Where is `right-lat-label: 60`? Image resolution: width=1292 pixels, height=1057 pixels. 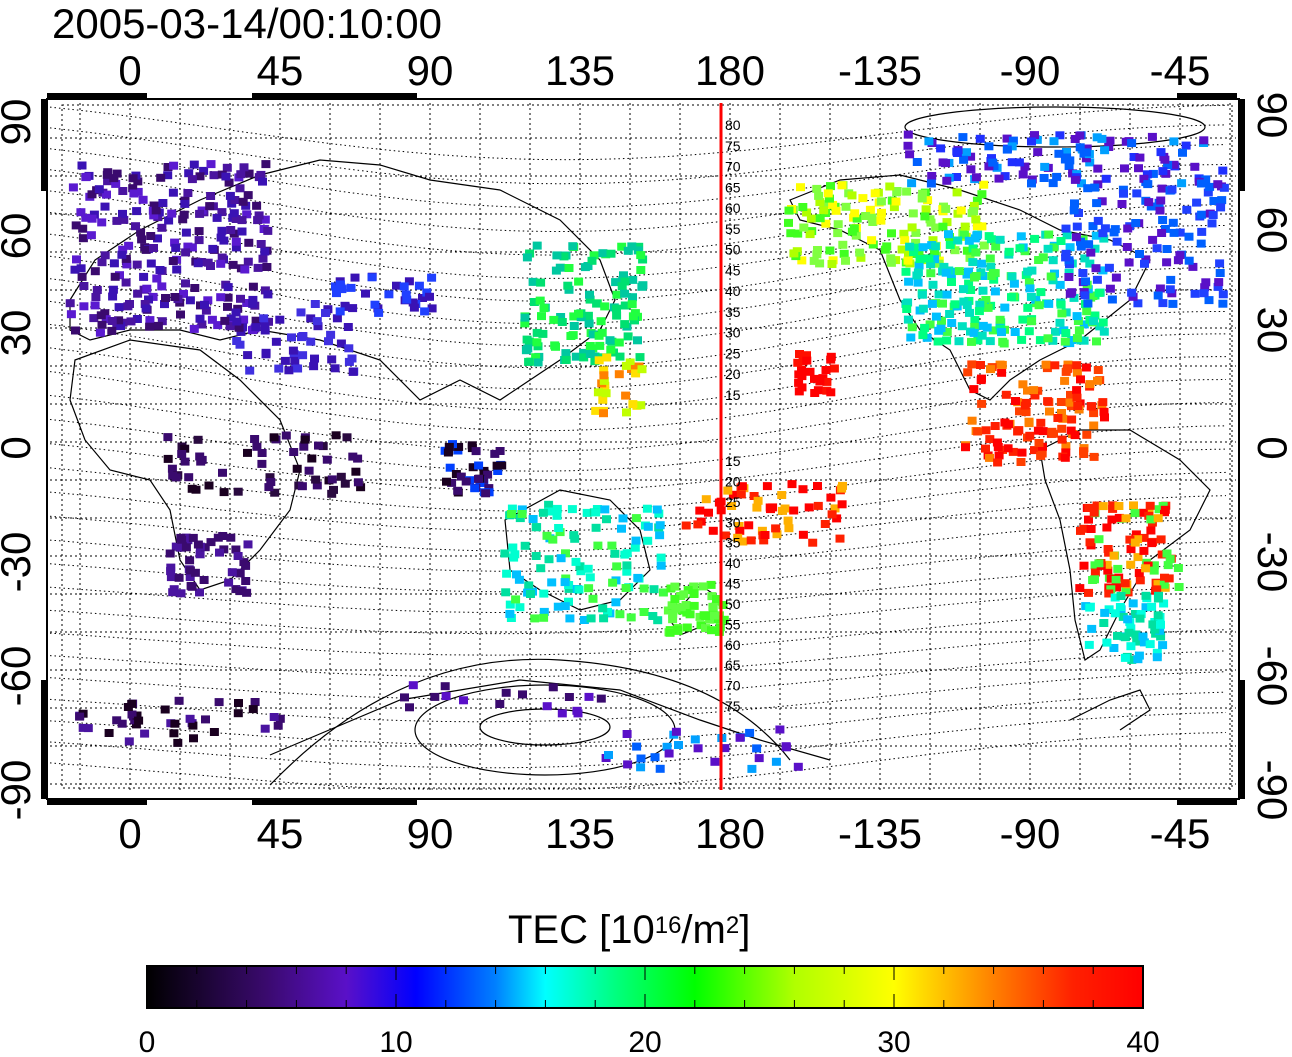 right-lat-label: 60 is located at coordinates (1270, 230).